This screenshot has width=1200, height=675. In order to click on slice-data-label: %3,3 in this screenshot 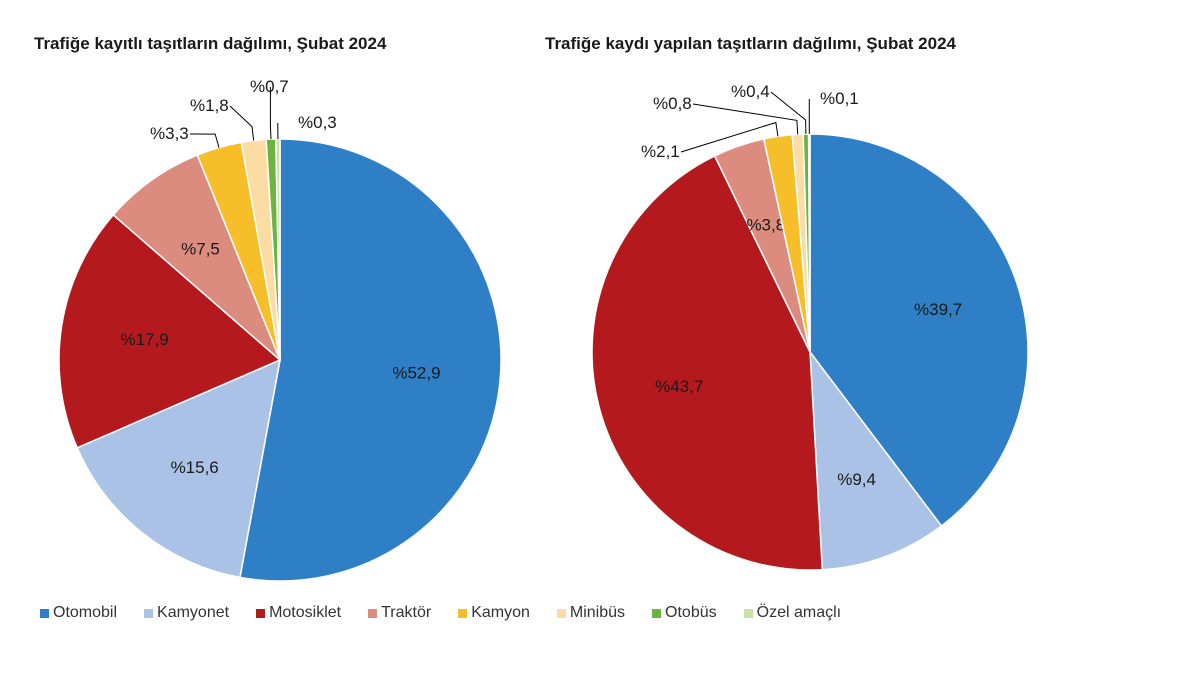, I will do `click(169, 133)`.